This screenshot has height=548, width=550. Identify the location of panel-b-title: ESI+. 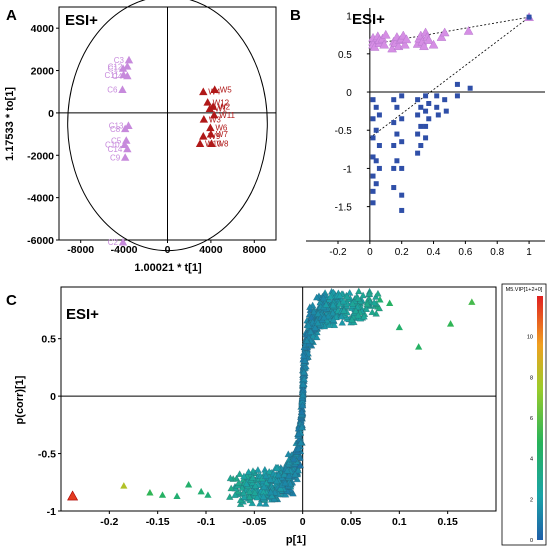
(368, 19).